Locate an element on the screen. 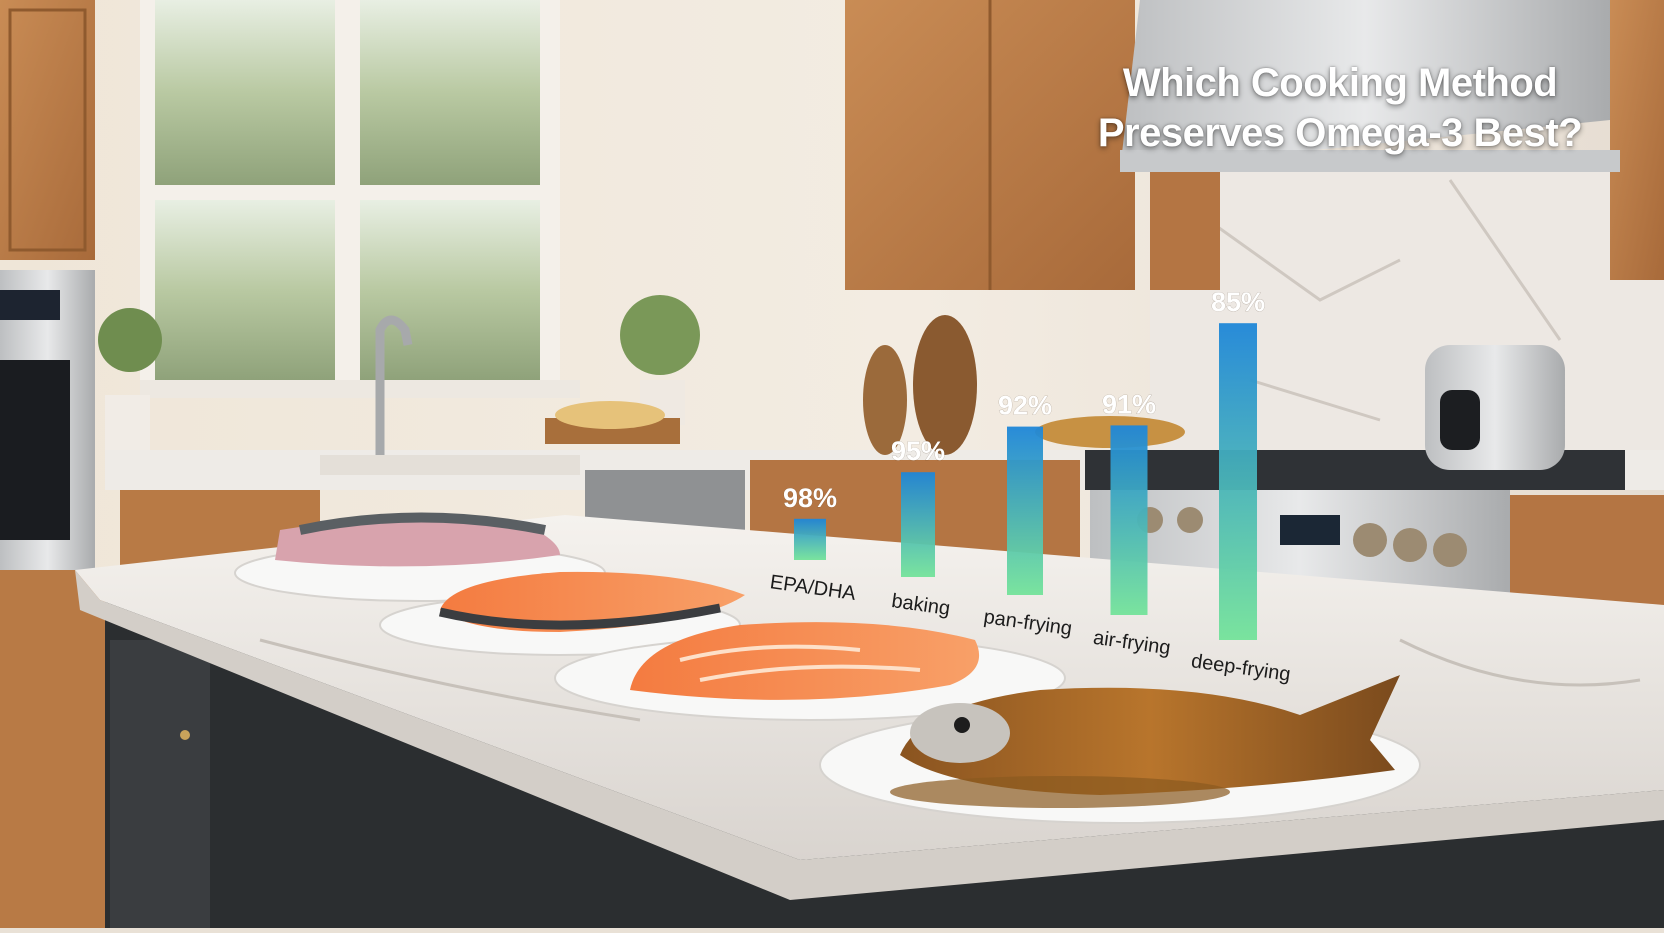 This screenshot has height=933, width=1664. range-hood is located at coordinates (1370, 86).